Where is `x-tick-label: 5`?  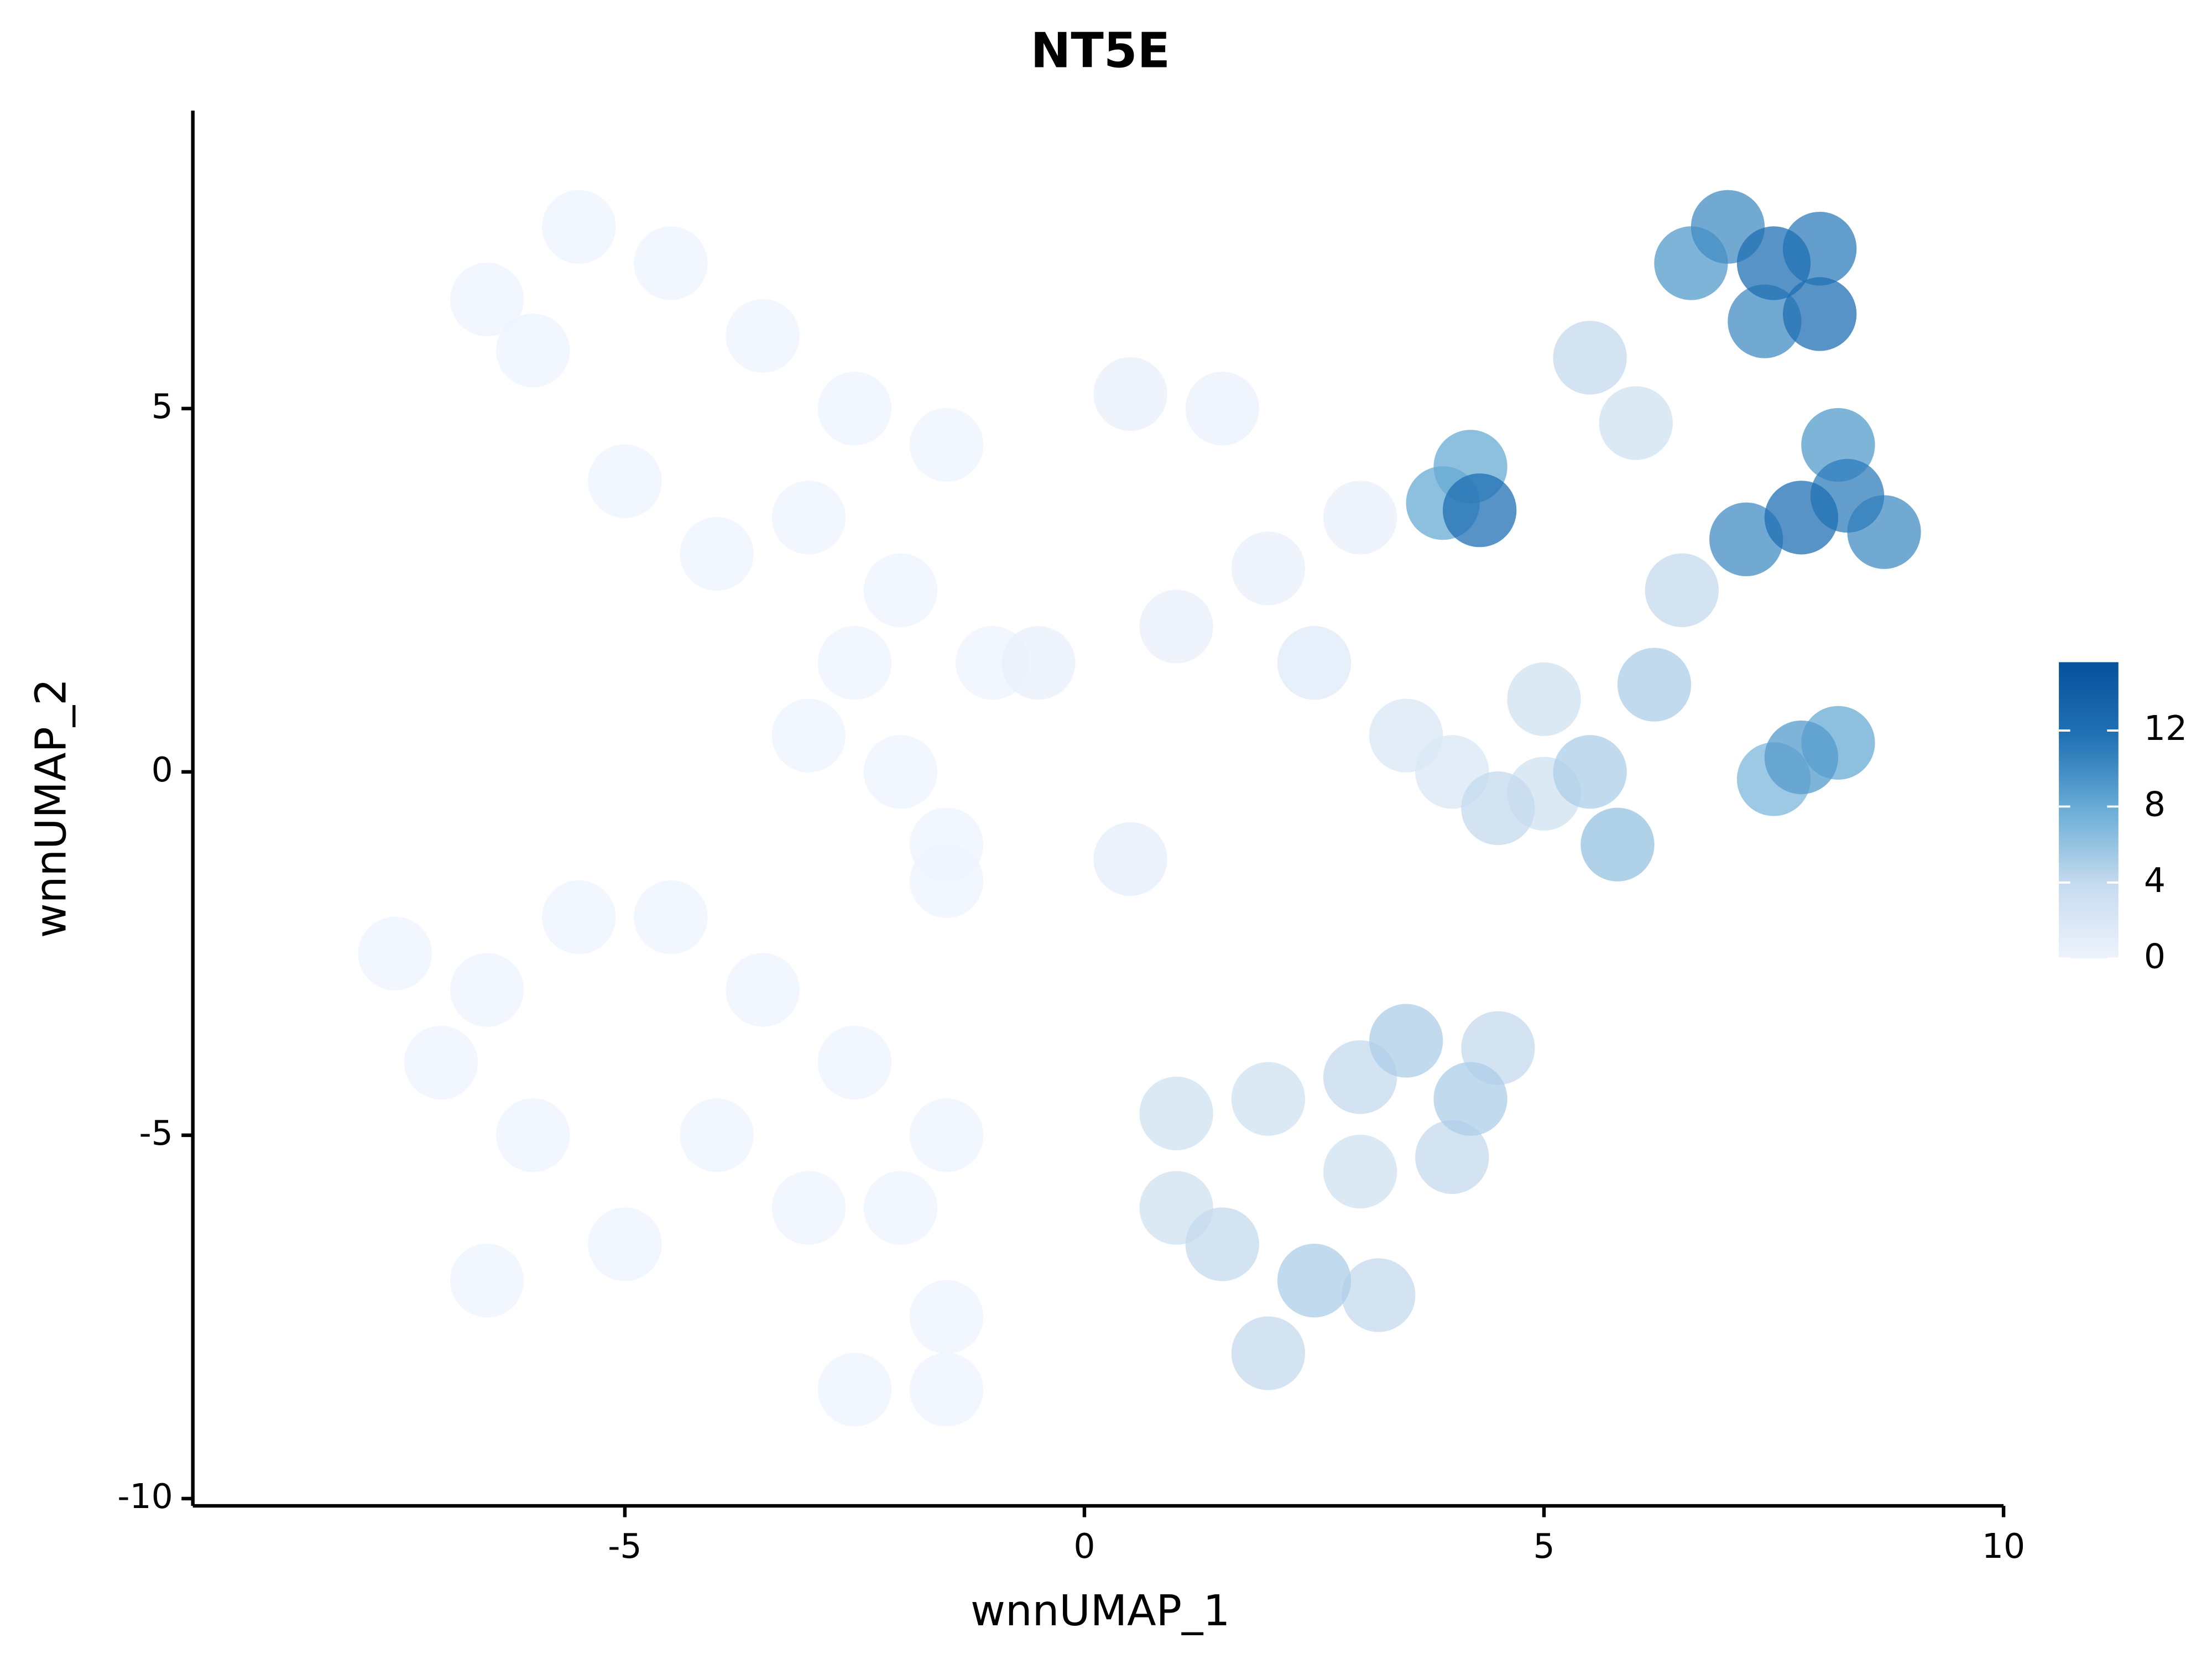 x-tick-label: 5 is located at coordinates (1544, 1546).